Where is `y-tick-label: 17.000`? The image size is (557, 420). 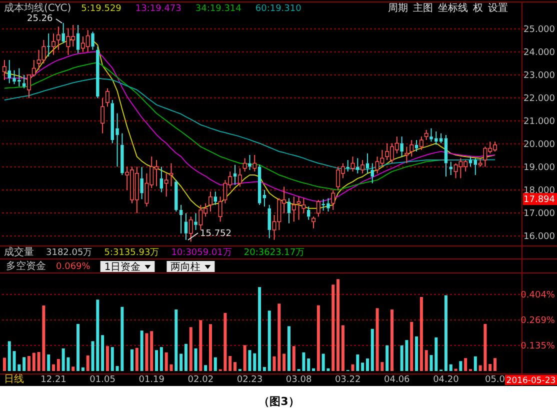 y-tick-label: 17.000 is located at coordinates (540, 213).